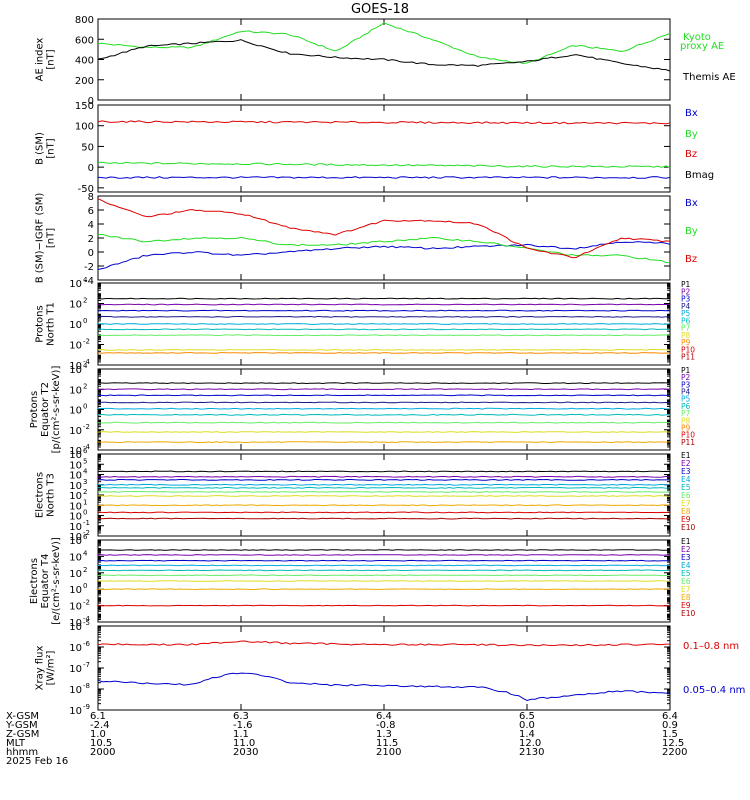  What do you see at coordinates (86, 533) in the screenshot?
I see `y-tick-exponent: -2` at bounding box center [86, 533].